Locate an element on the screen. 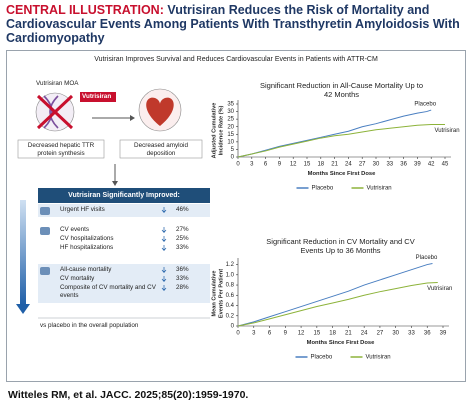 The image size is (474, 414). line-label: Placebo is located at coordinates (425, 105).